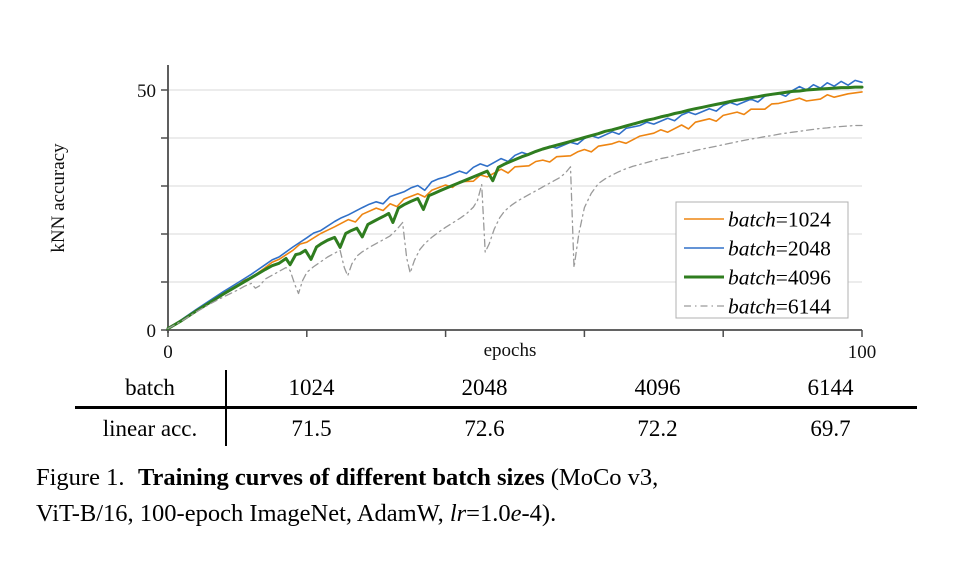 This screenshot has width=973, height=573. What do you see at coordinates (862, 352) in the screenshot?
I see `x-tick-label: 100` at bounding box center [862, 352].